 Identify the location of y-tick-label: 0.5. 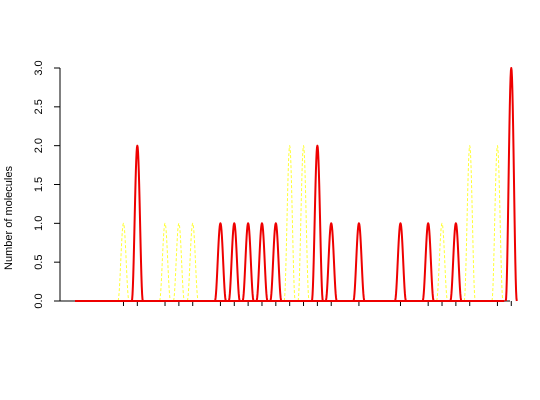
(39, 262).